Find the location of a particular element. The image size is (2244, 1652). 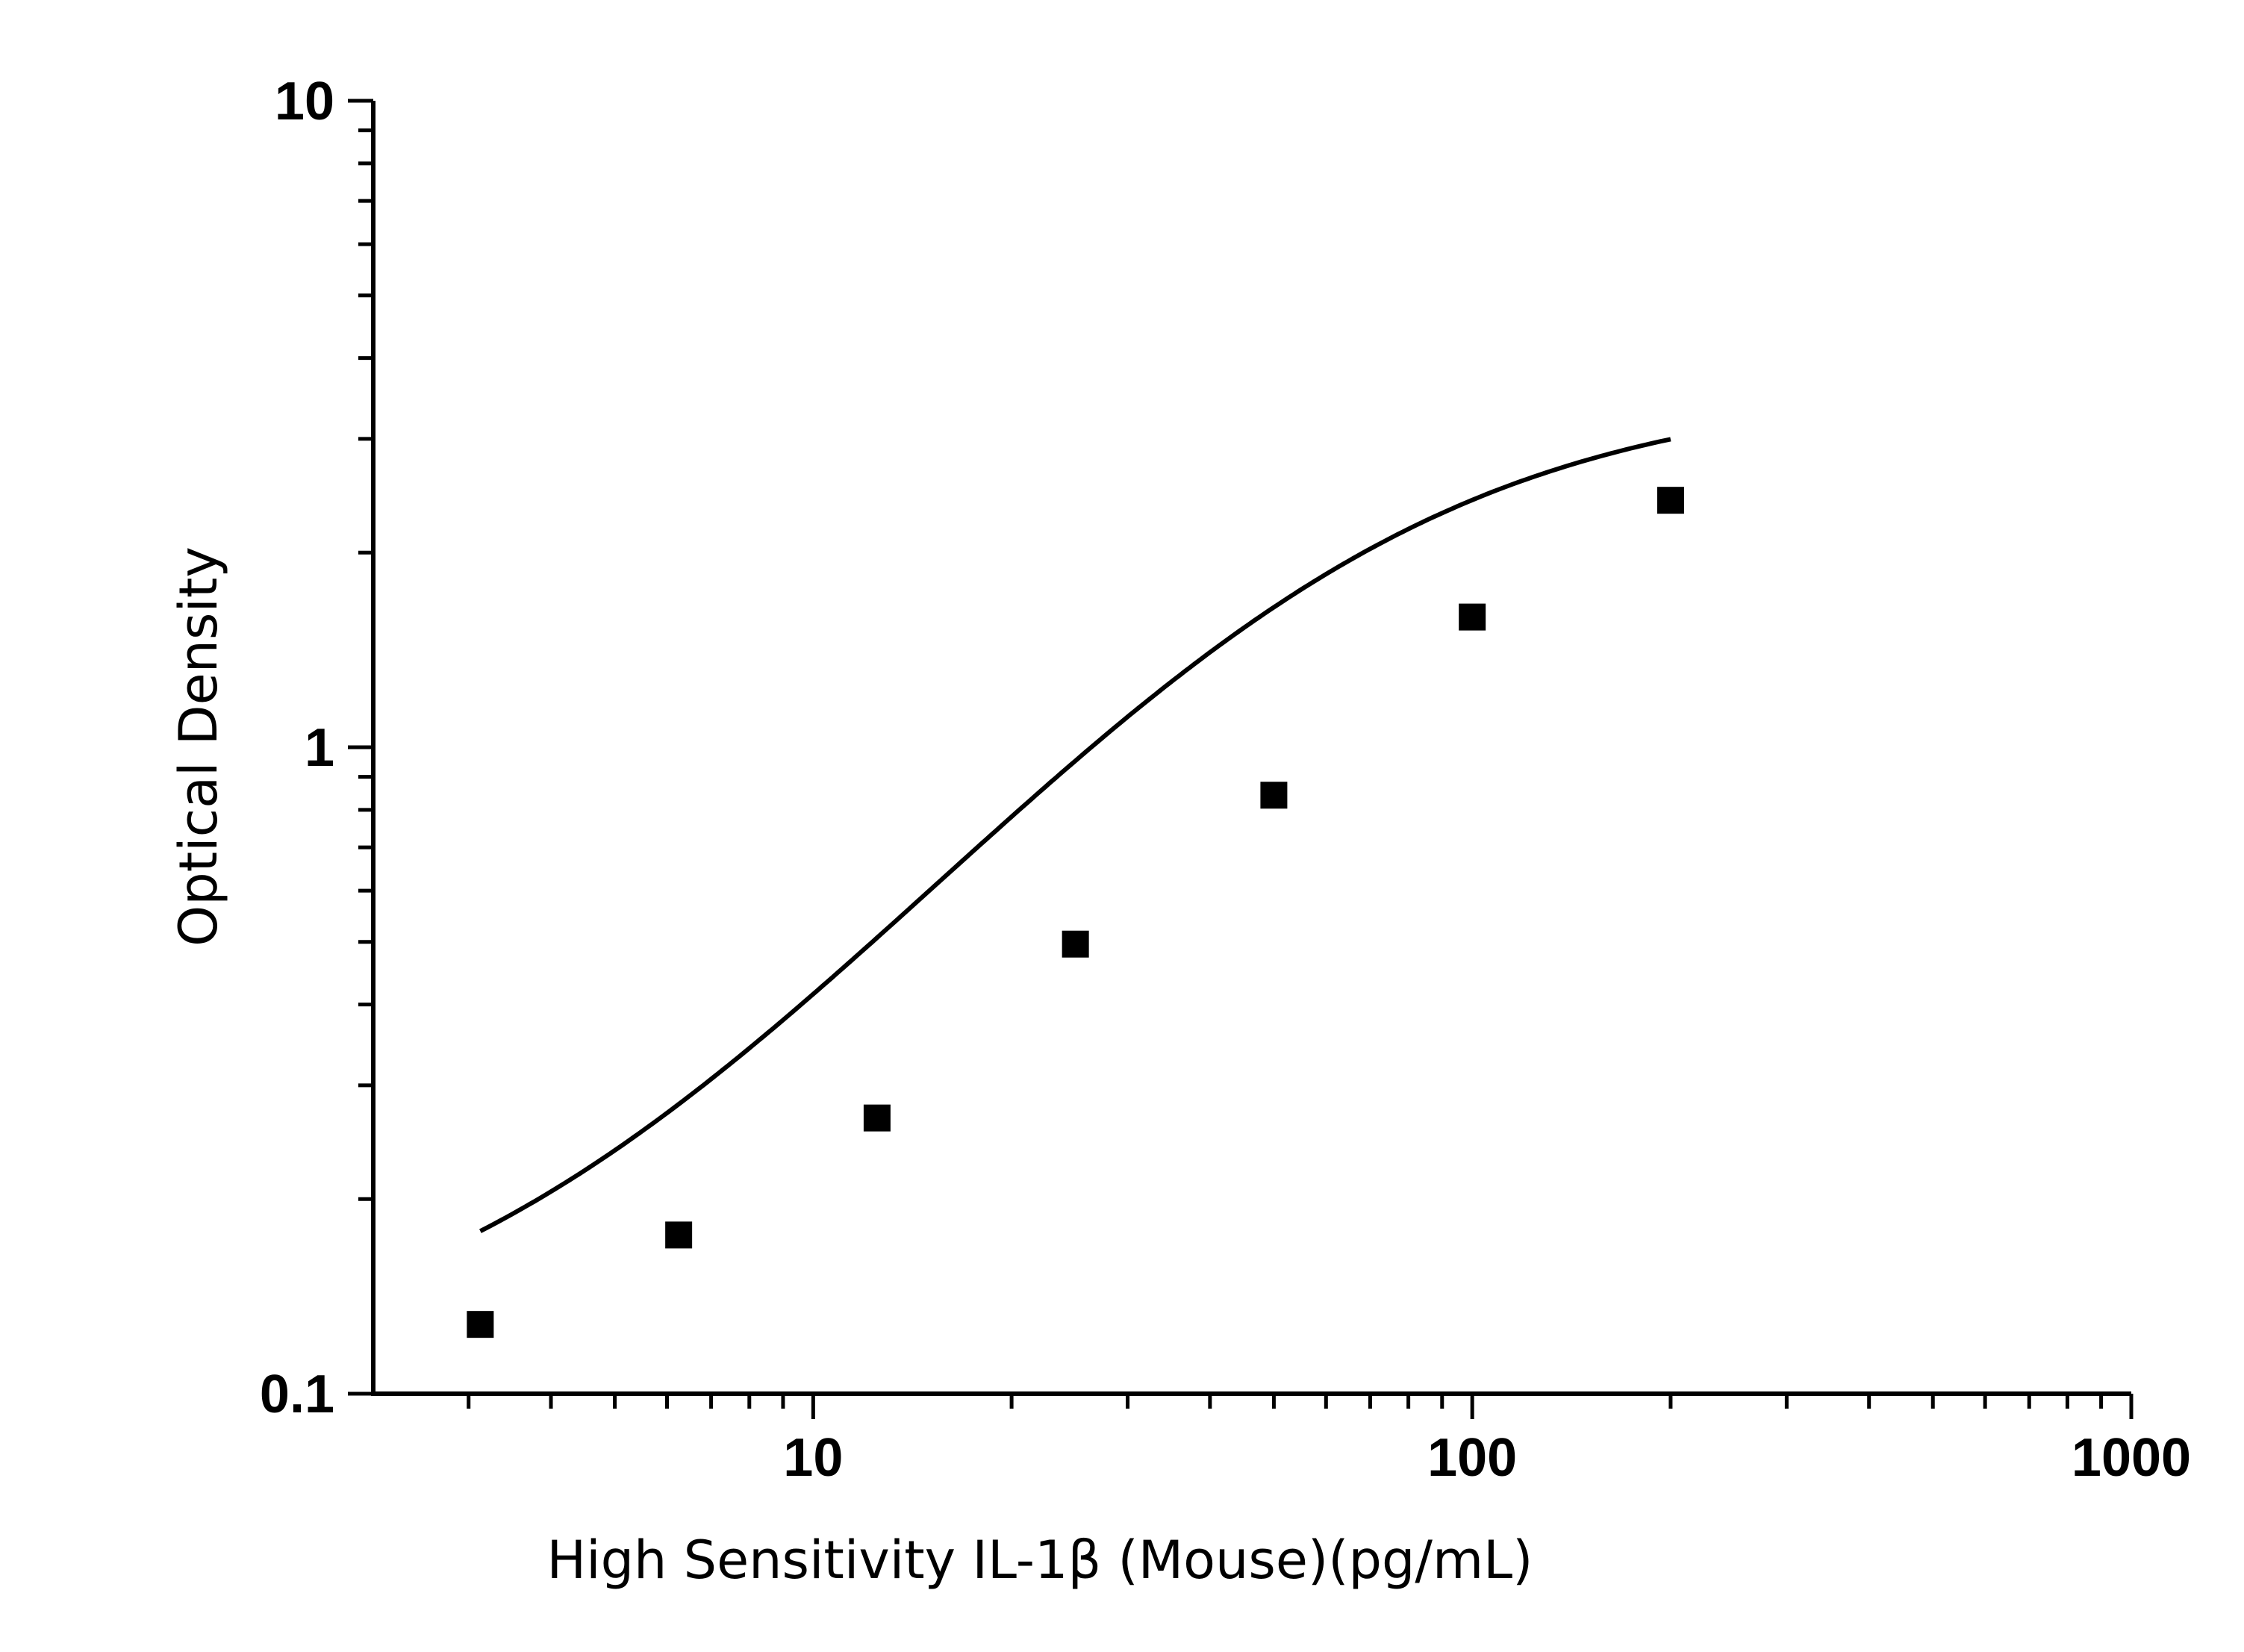

x-axis-title: High Sensitivity IL-1β (Mouse)(pg/mL) is located at coordinates (1040, 1561).